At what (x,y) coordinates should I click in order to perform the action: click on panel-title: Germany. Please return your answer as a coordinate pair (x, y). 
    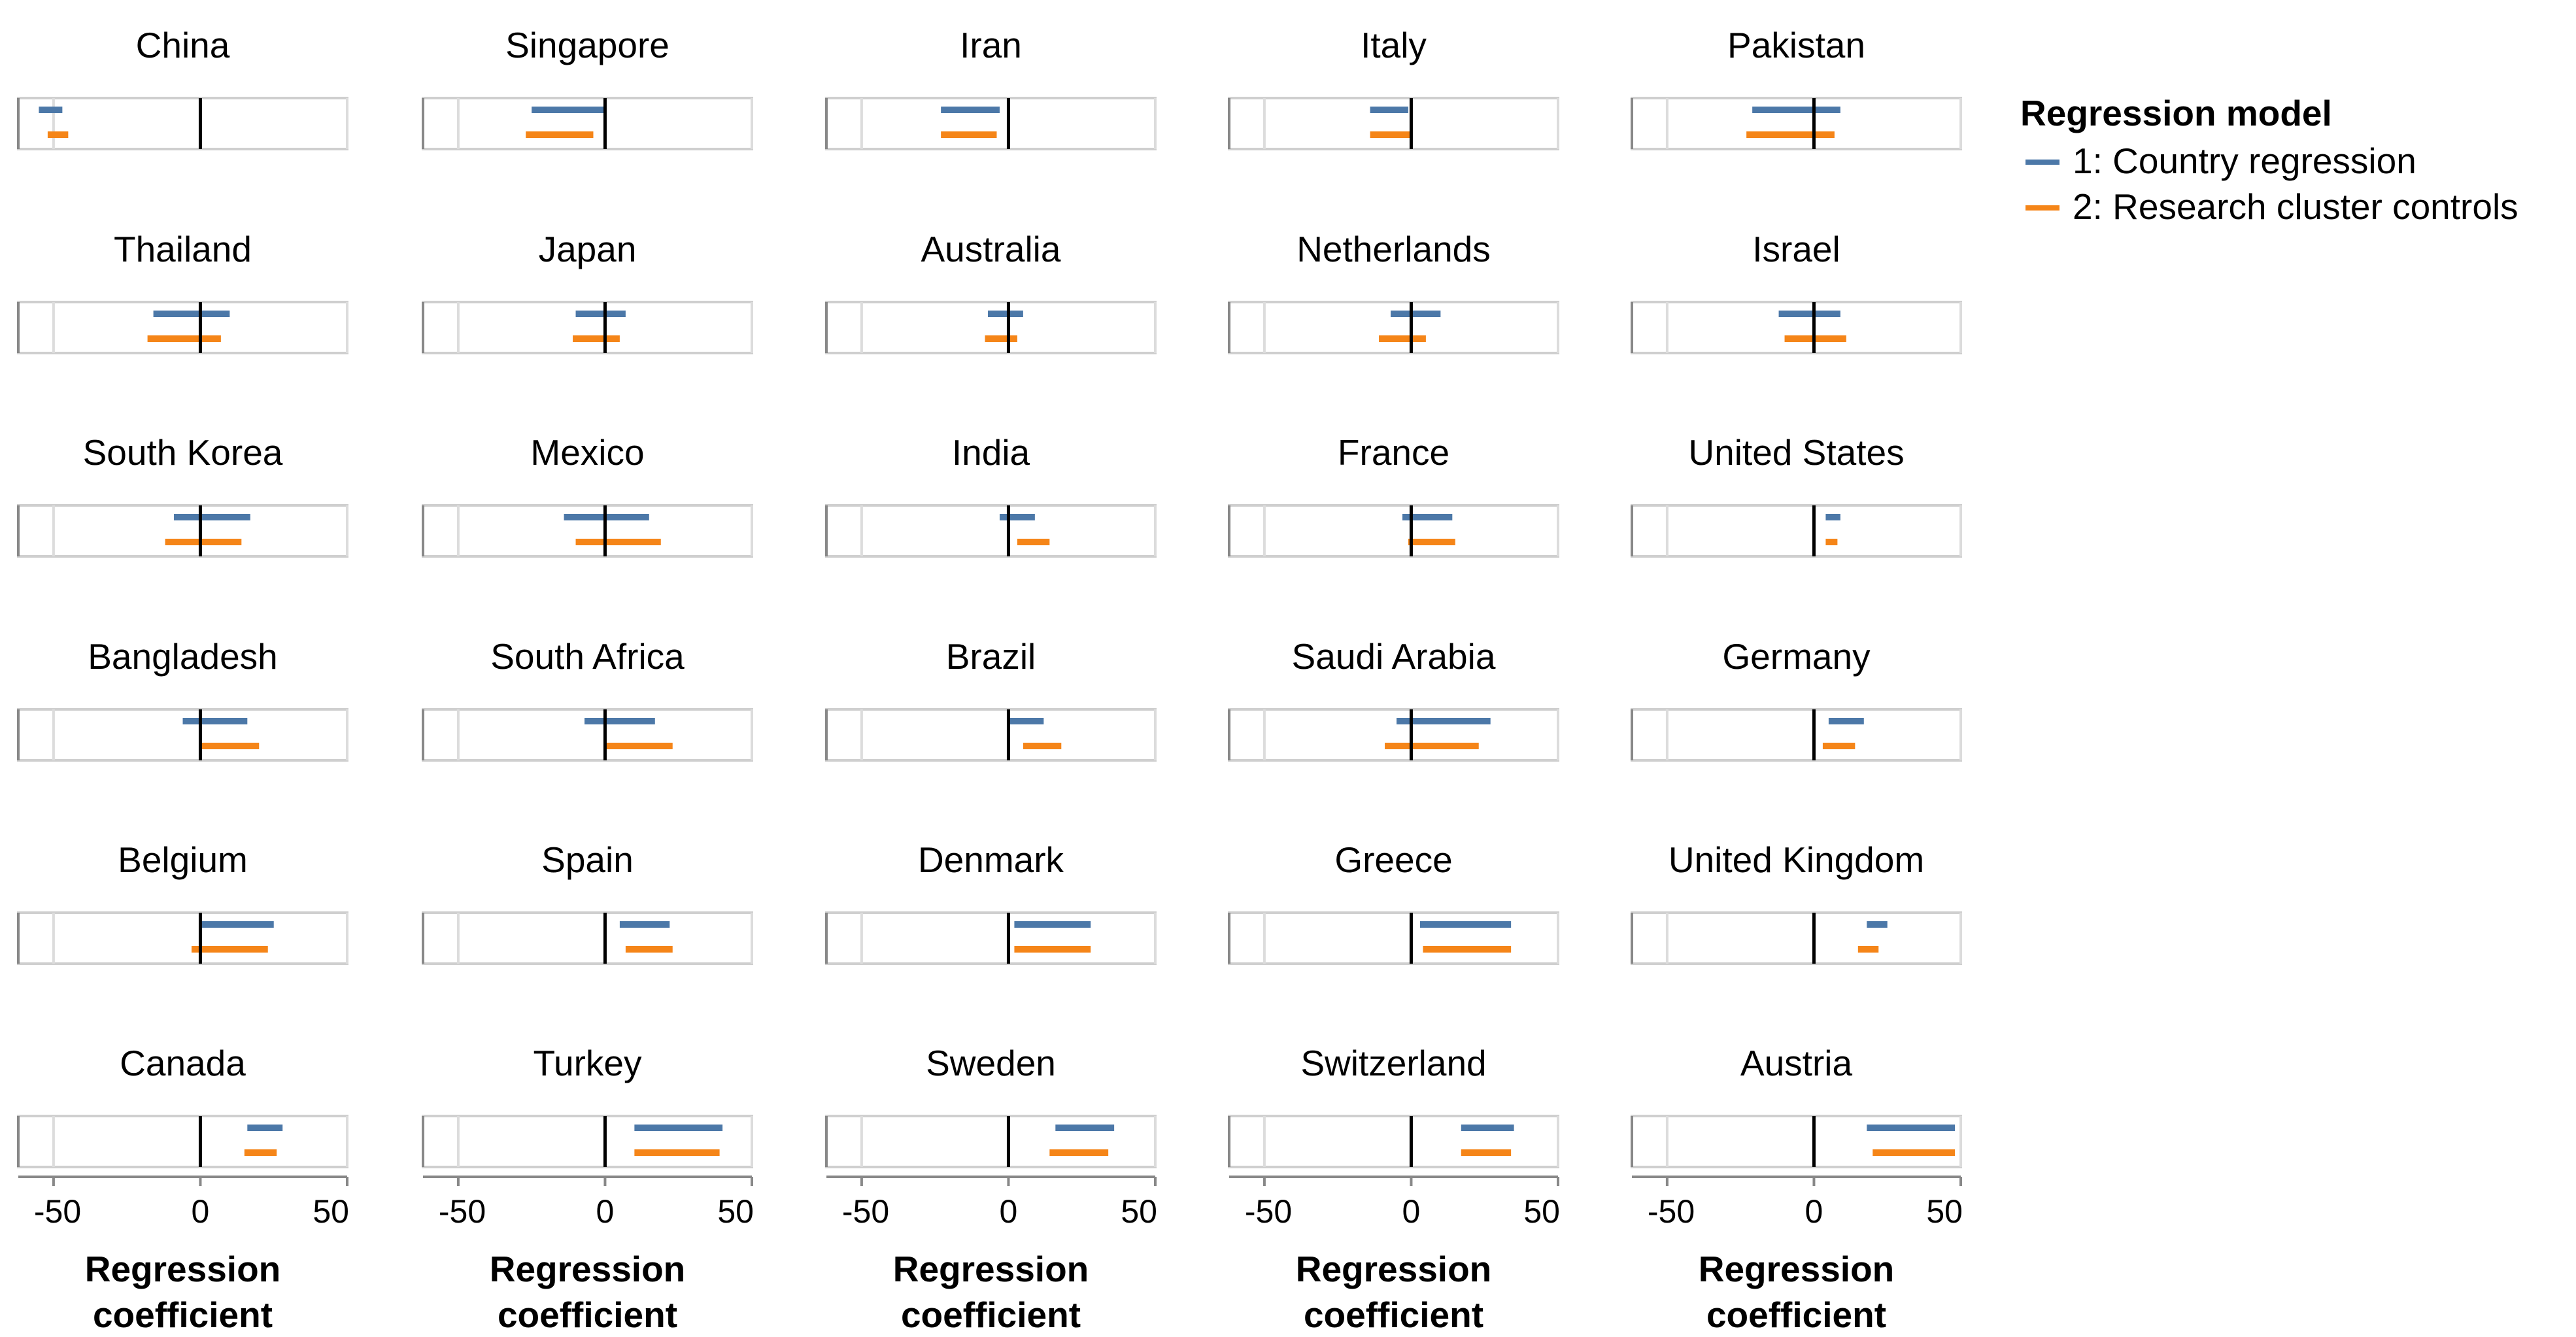
    Looking at the image, I should click on (1796, 656).